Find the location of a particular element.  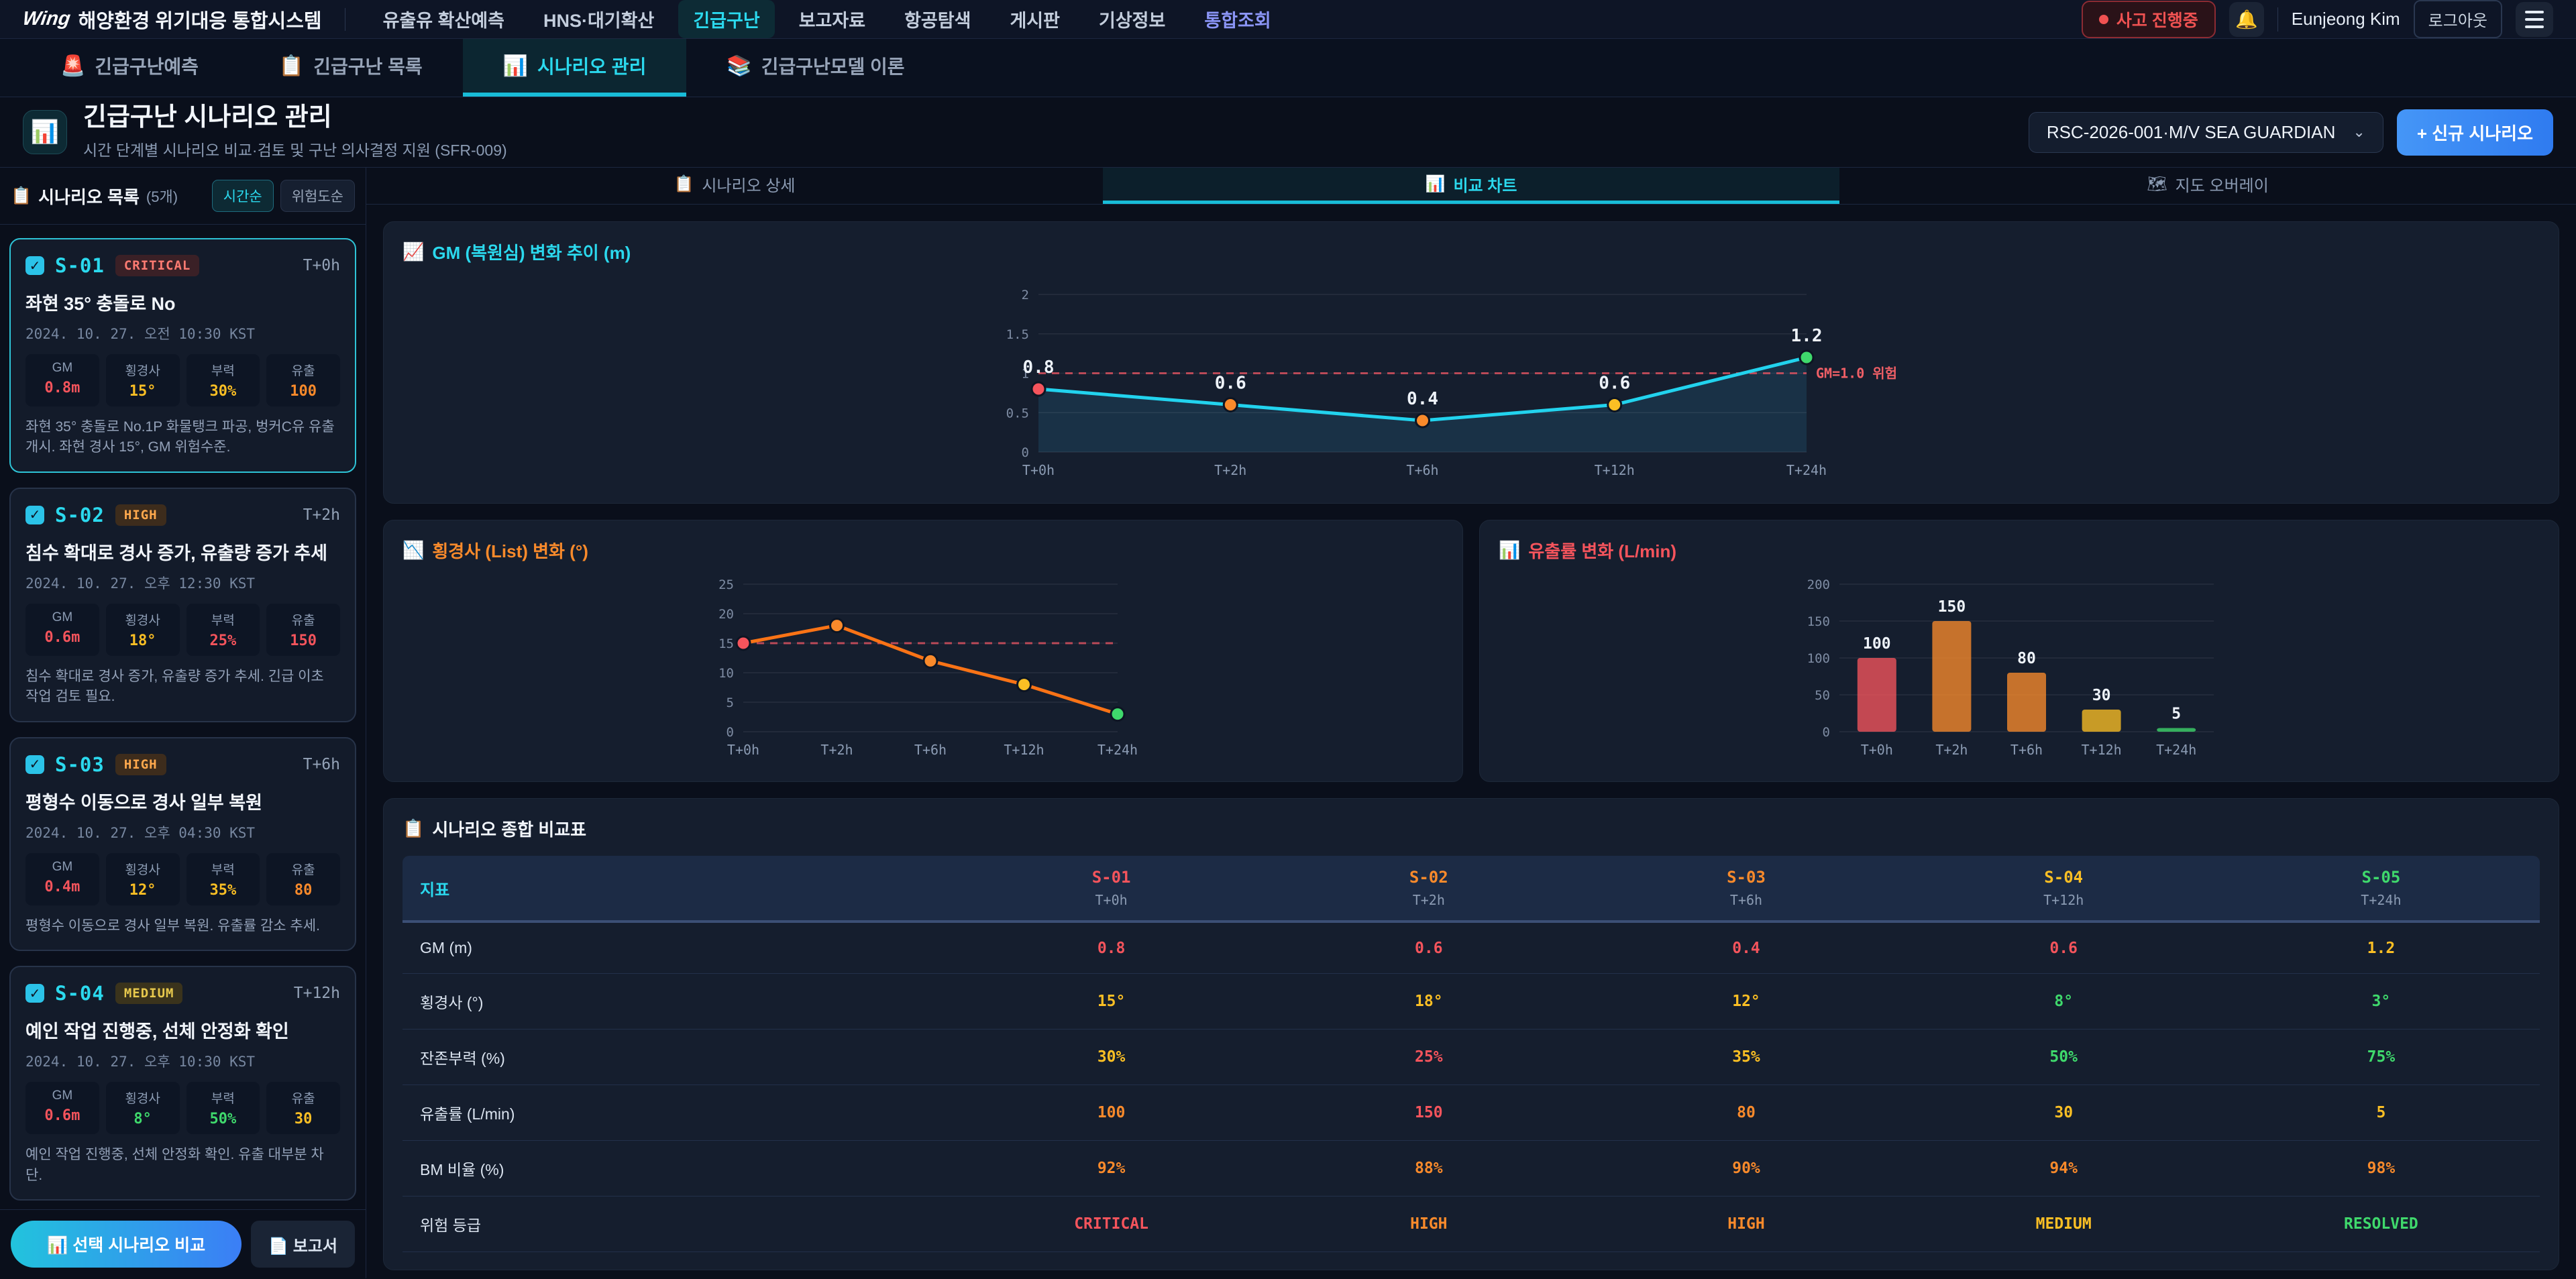

line-chart-down-icon: 📉 is located at coordinates (413, 550).